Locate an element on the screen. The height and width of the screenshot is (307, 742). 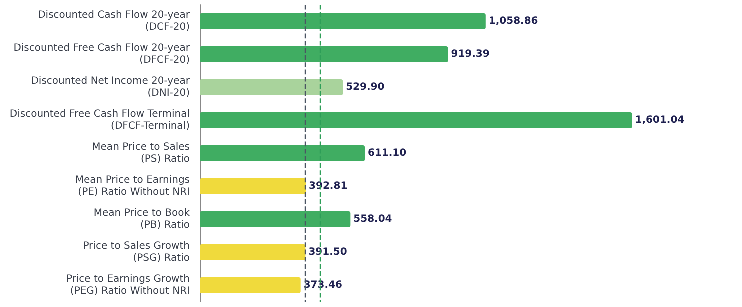
data-label: 1,058.86 is located at coordinates (513, 21).